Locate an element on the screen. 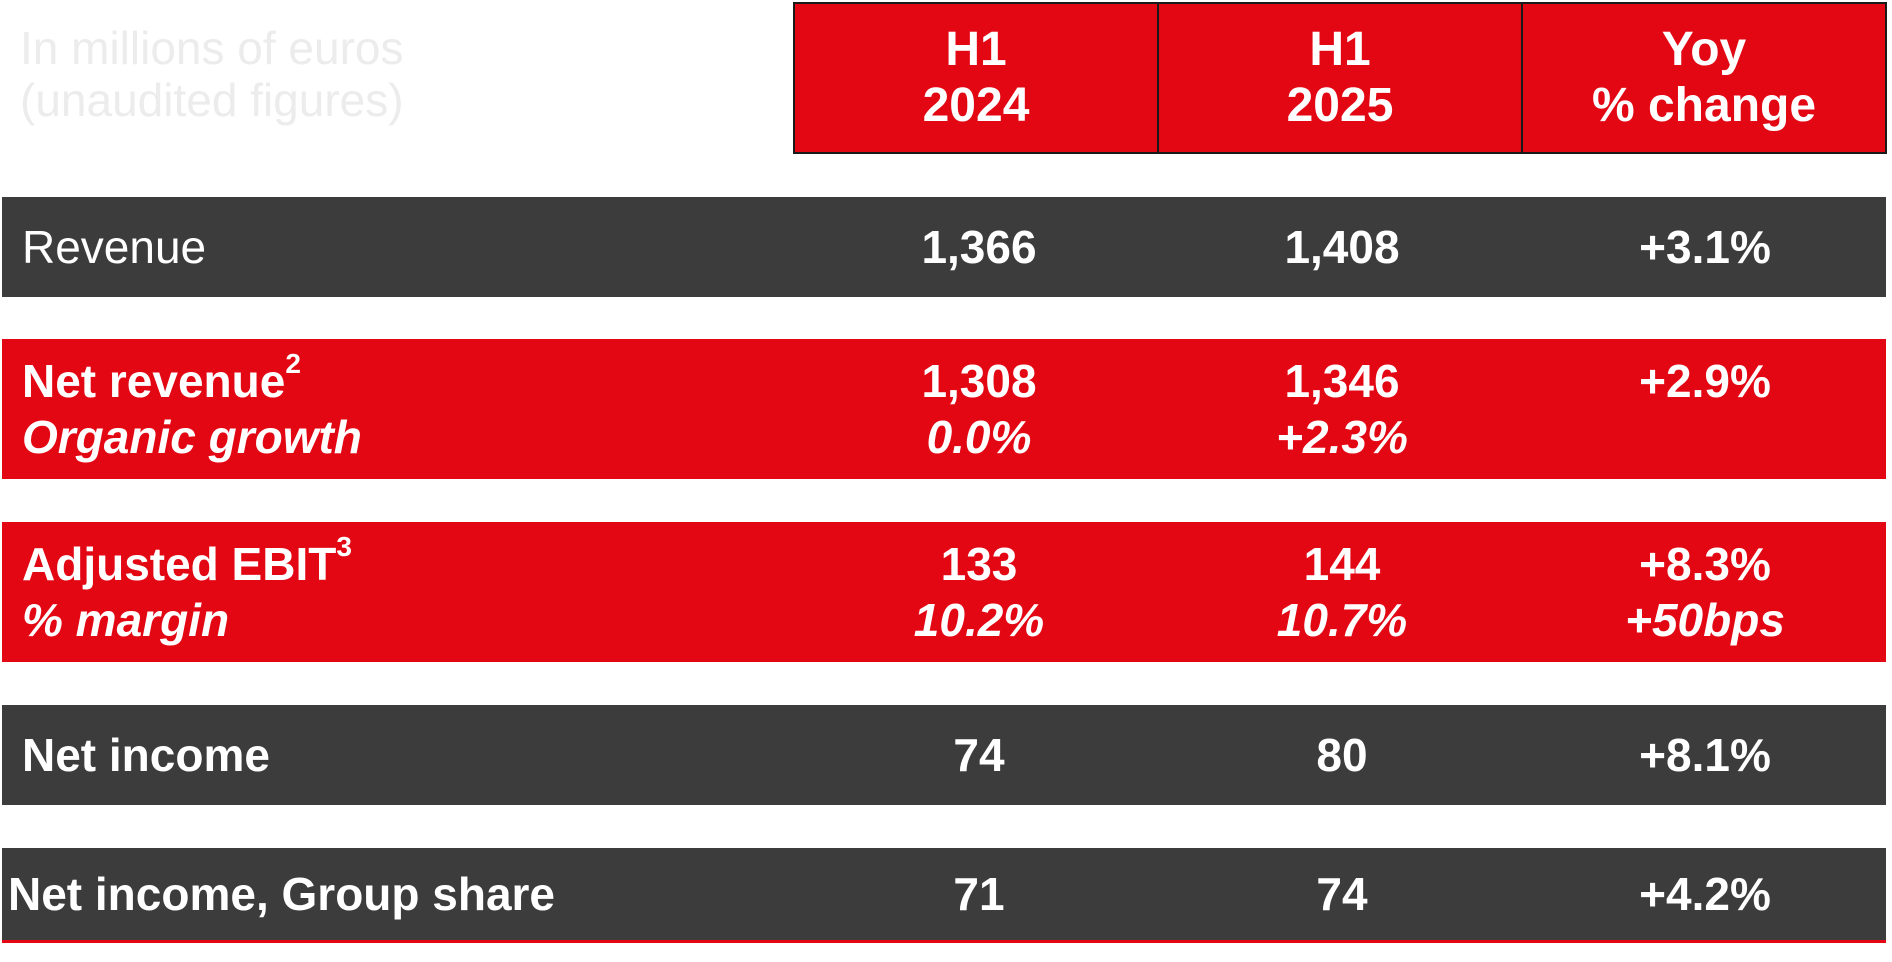 The height and width of the screenshot is (962, 1892). caption-line-2: (unaudited figures) is located at coordinates (212, 100).